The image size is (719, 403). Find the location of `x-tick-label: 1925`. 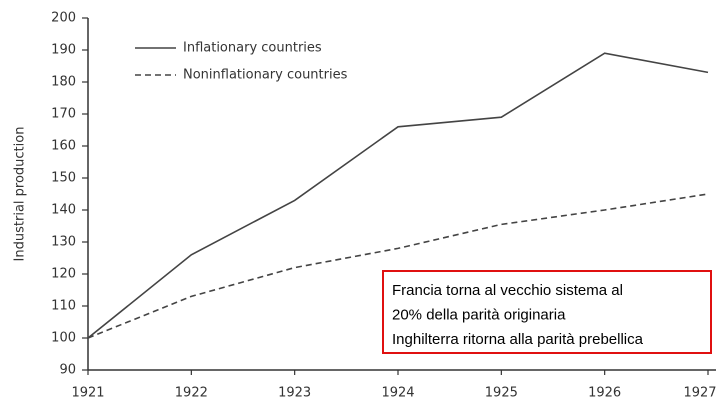

x-tick-label: 1925 is located at coordinates (501, 393).